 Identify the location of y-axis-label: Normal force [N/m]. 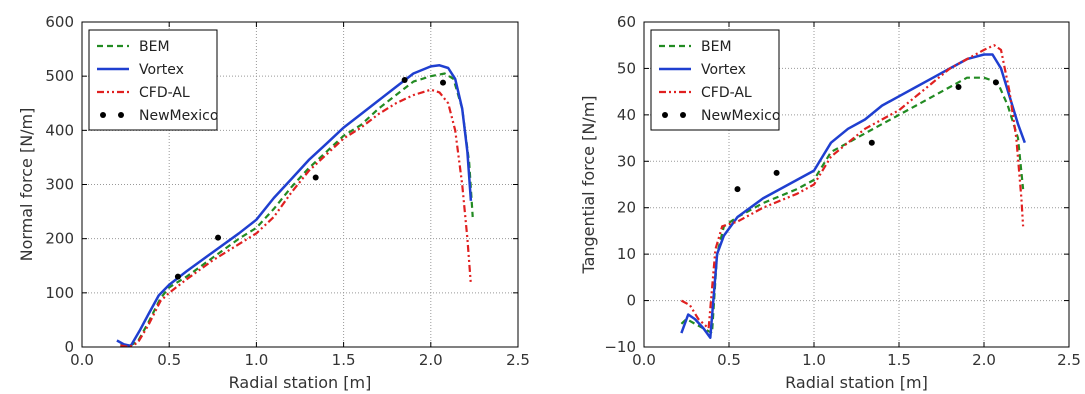
(26, 185).